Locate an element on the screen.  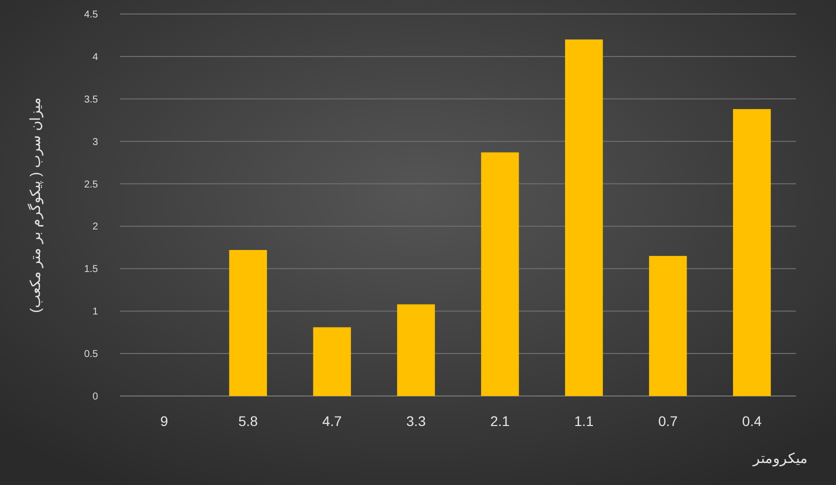
x-tick-label: 5.8 is located at coordinates (248, 421).